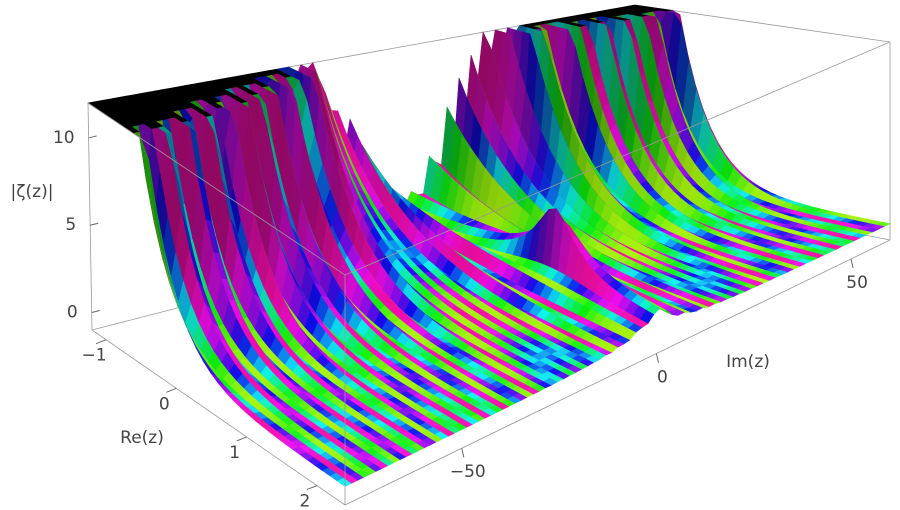 This screenshot has height=510, width=900. I want to click on z-tick-label: 5, so click(70, 225).